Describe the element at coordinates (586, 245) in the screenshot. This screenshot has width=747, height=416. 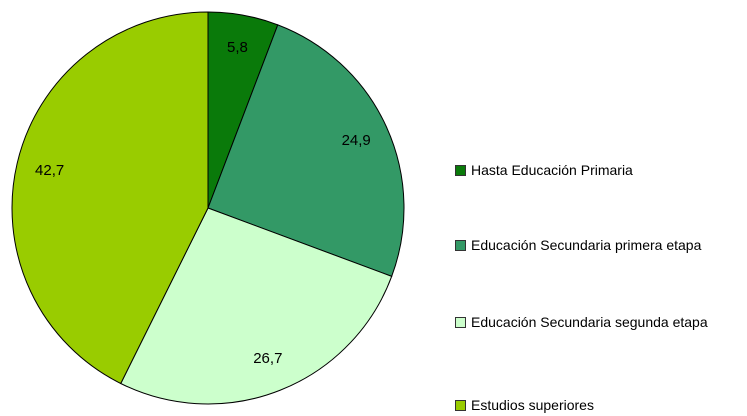
I see `legend-label: Educación Secundaria primera etapa` at that location.